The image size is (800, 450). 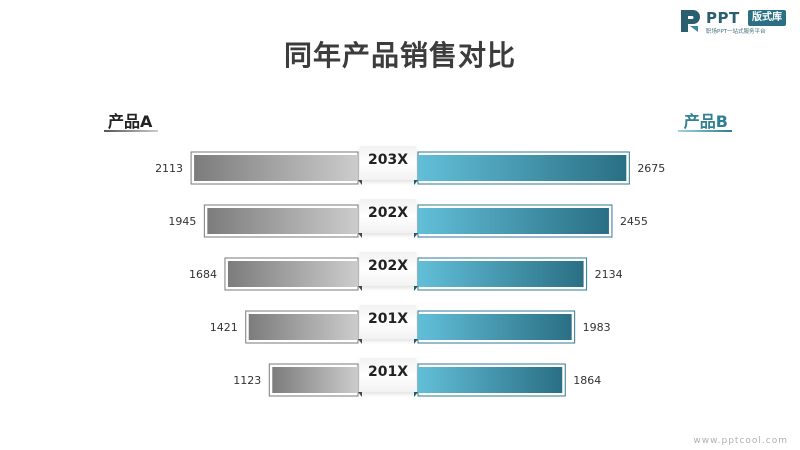 I want to click on series-b-label: 产品B, so click(x=705, y=121).